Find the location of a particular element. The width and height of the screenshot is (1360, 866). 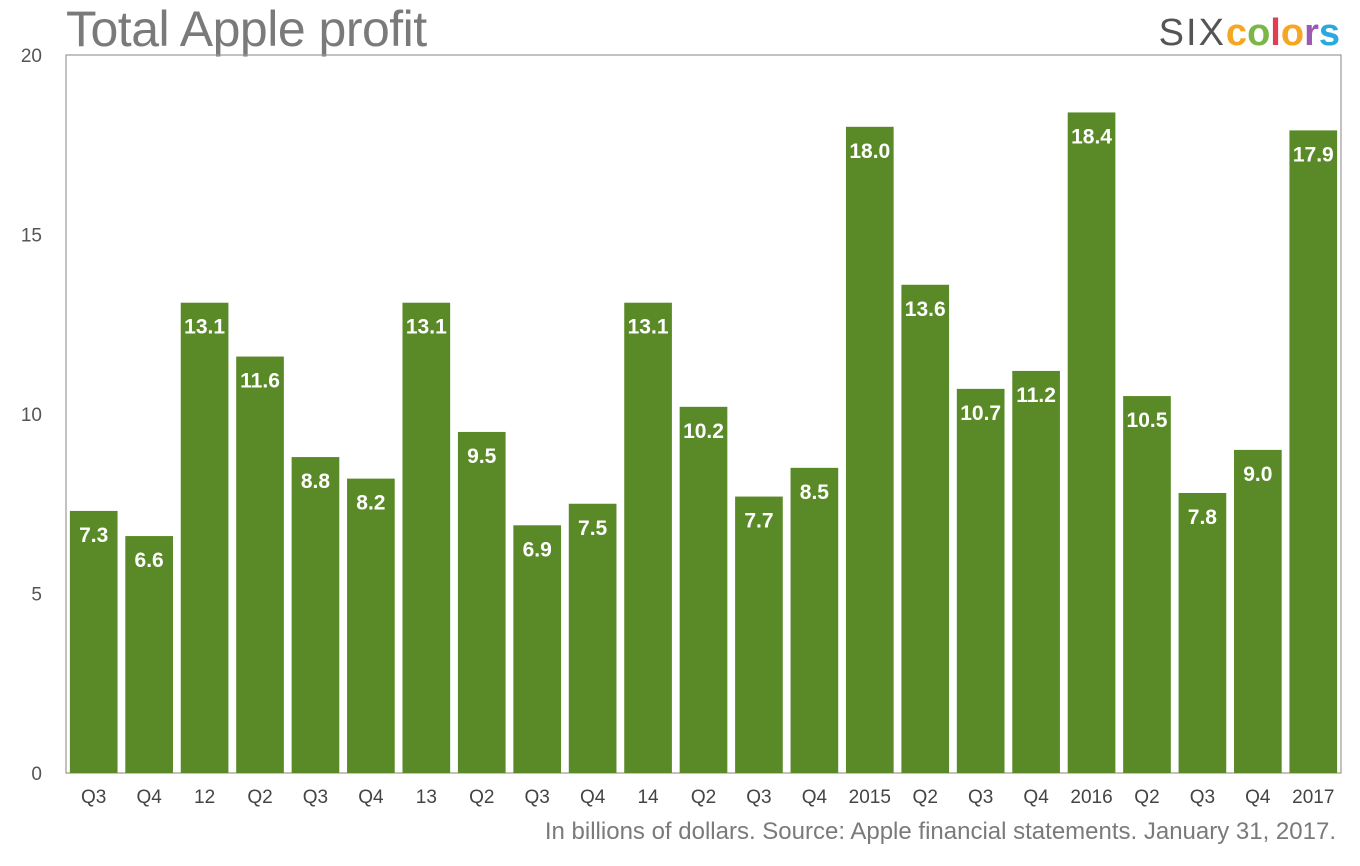

logo-letter: s is located at coordinates (1329, 33).